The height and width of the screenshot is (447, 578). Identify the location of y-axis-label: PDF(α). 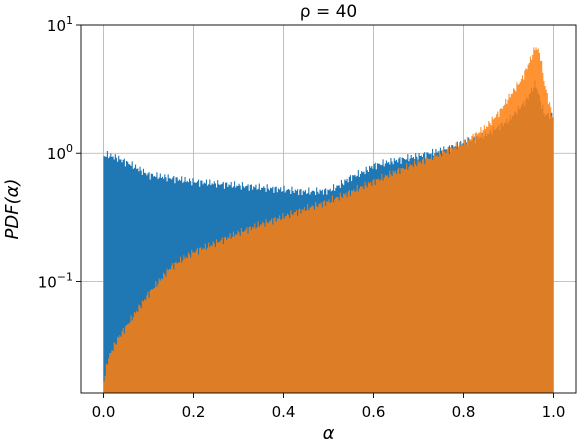
(12, 209).